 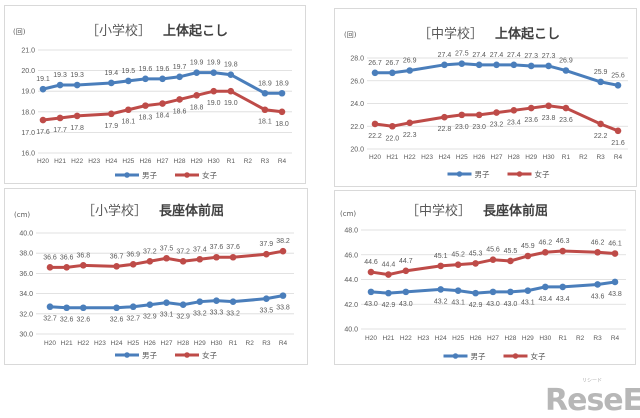 What do you see at coordinates (117, 343) in the screenshot?
I see `x-tick-label: H24` at bounding box center [117, 343].